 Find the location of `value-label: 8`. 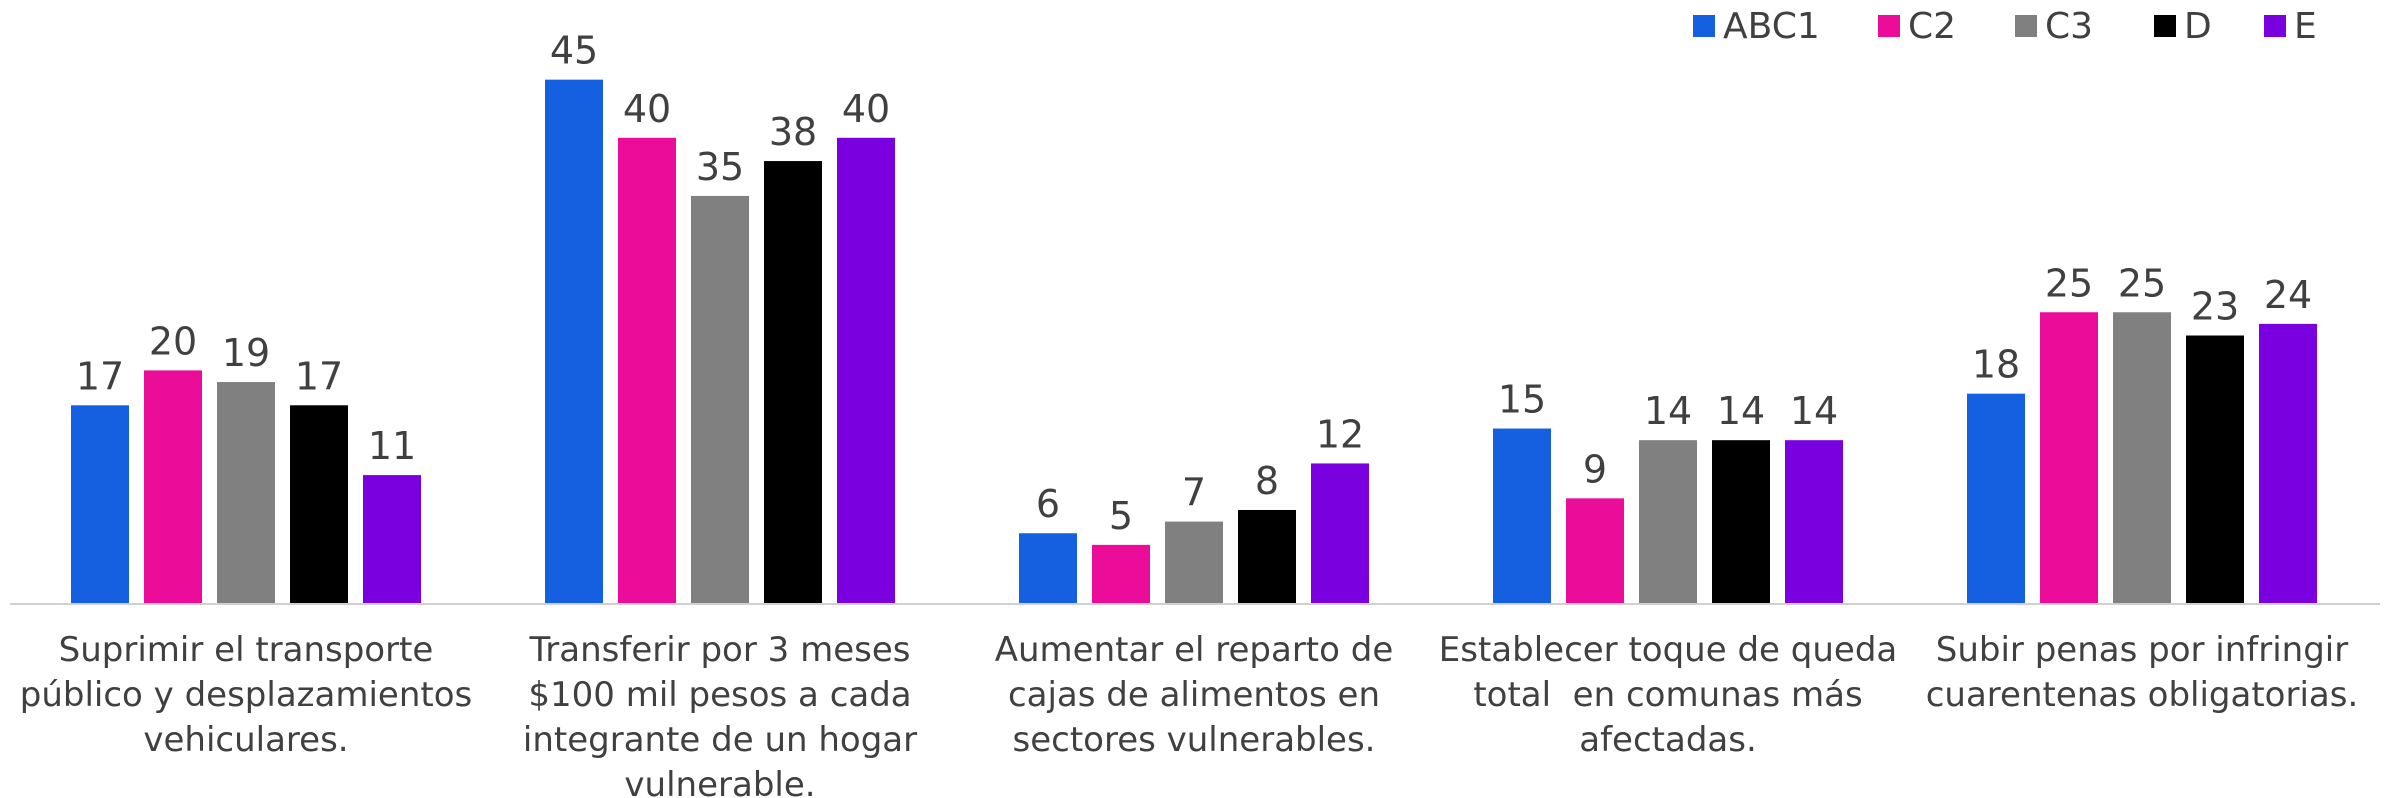

value-label: 8 is located at coordinates (1267, 481).